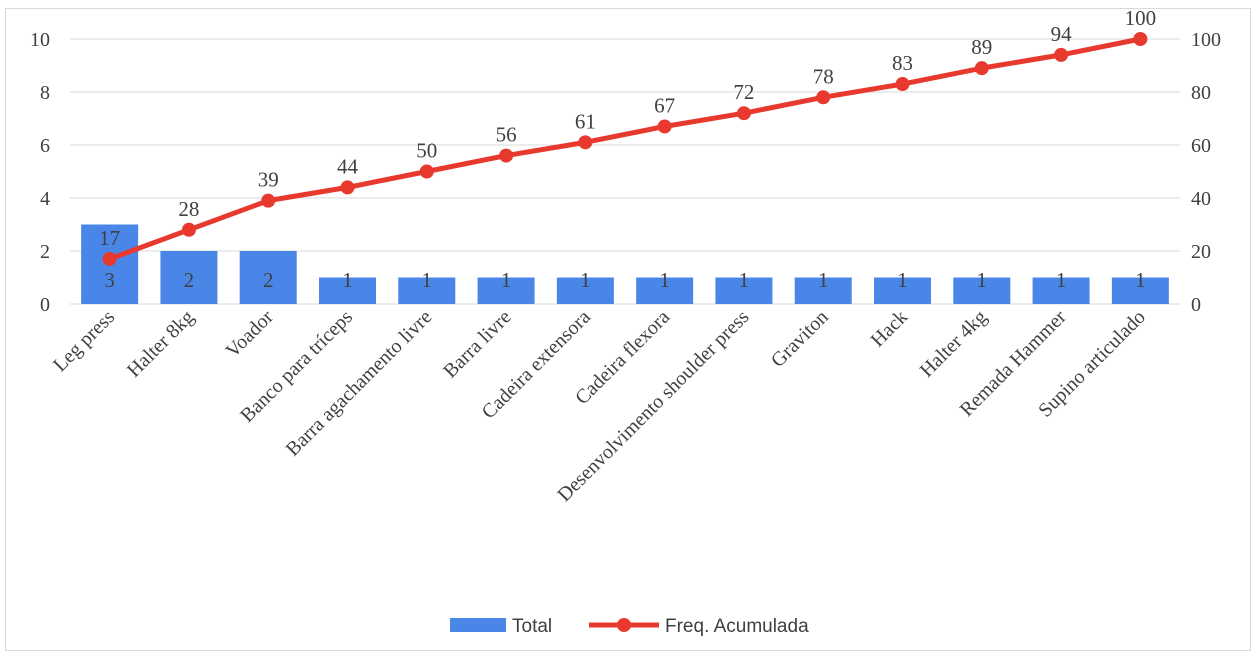  I want to click on x-category-label: Voador, so click(250, 334).